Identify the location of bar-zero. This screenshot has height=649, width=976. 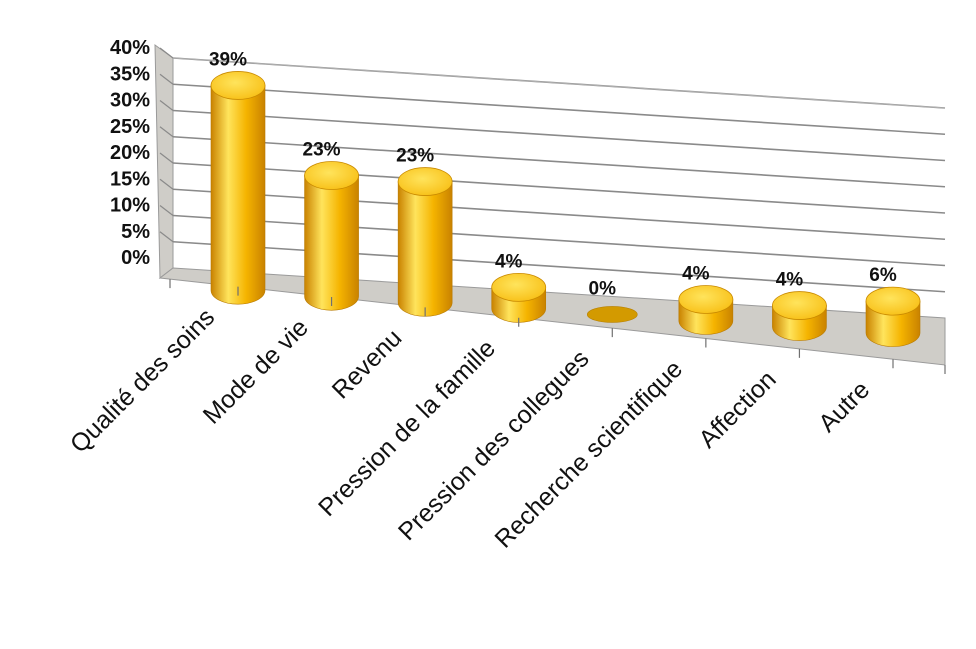
(612, 314).